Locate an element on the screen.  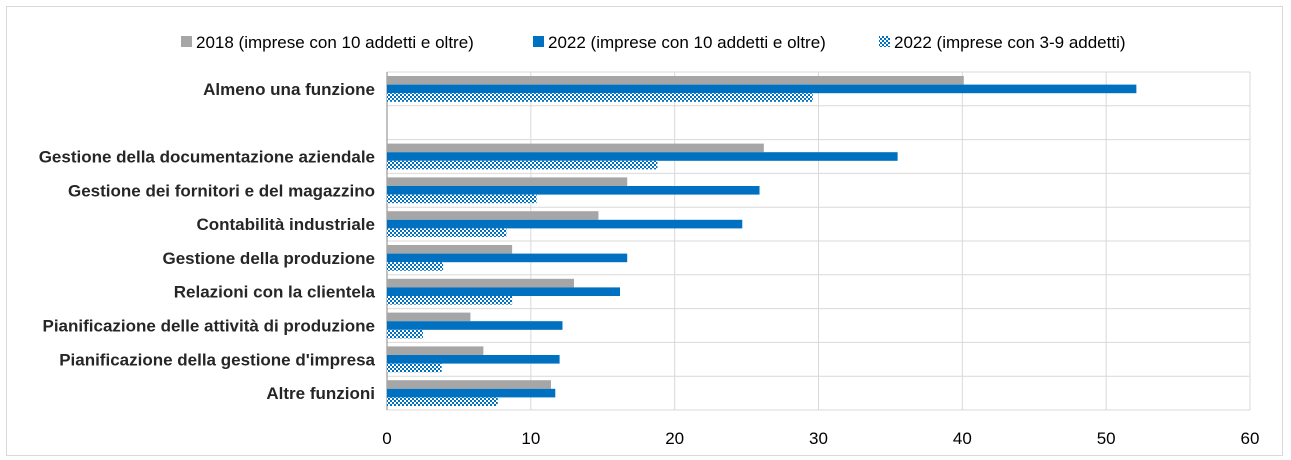
x-tick-label-6: 60 is located at coordinates (1250, 438).